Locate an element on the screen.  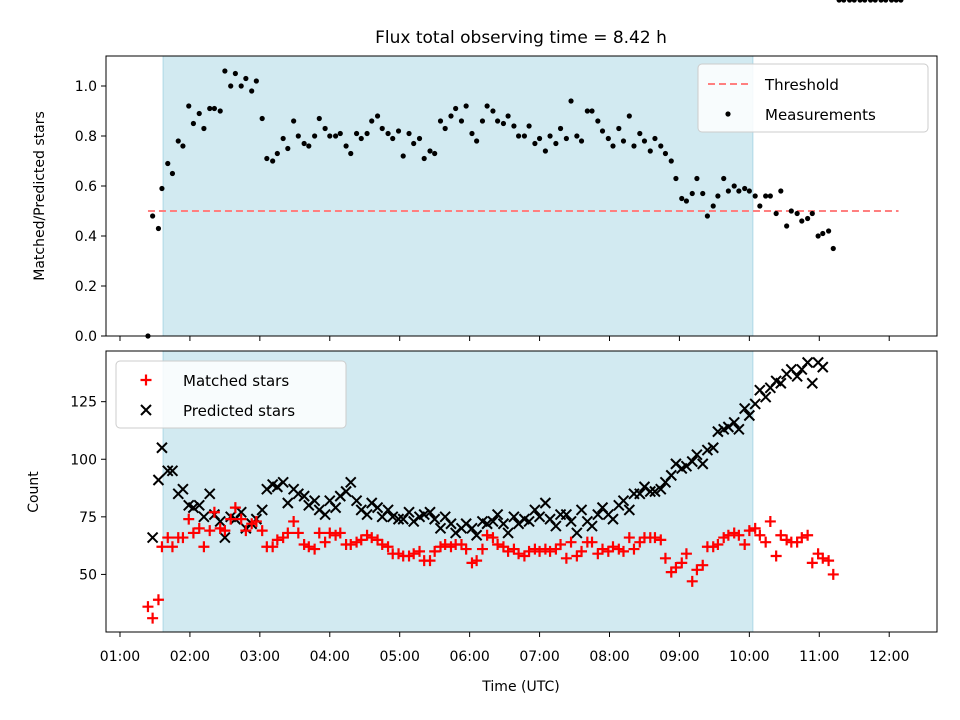
bottom-legend: Matched stars Predicted stars is located at coordinates (231, 394).